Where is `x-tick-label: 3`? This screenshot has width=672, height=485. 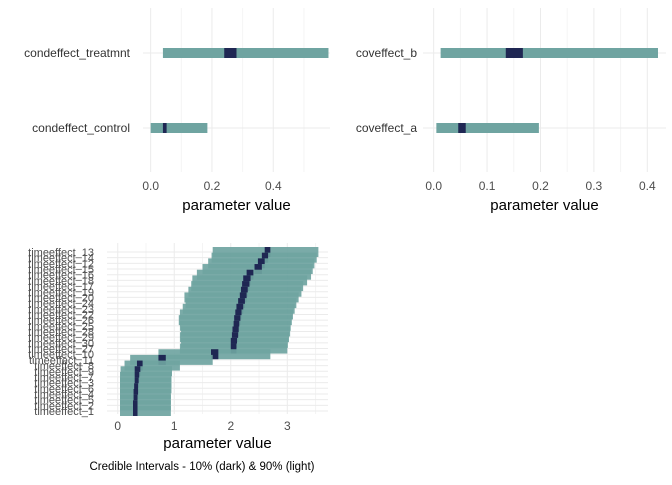 x-tick-label: 3 is located at coordinates (287, 426).